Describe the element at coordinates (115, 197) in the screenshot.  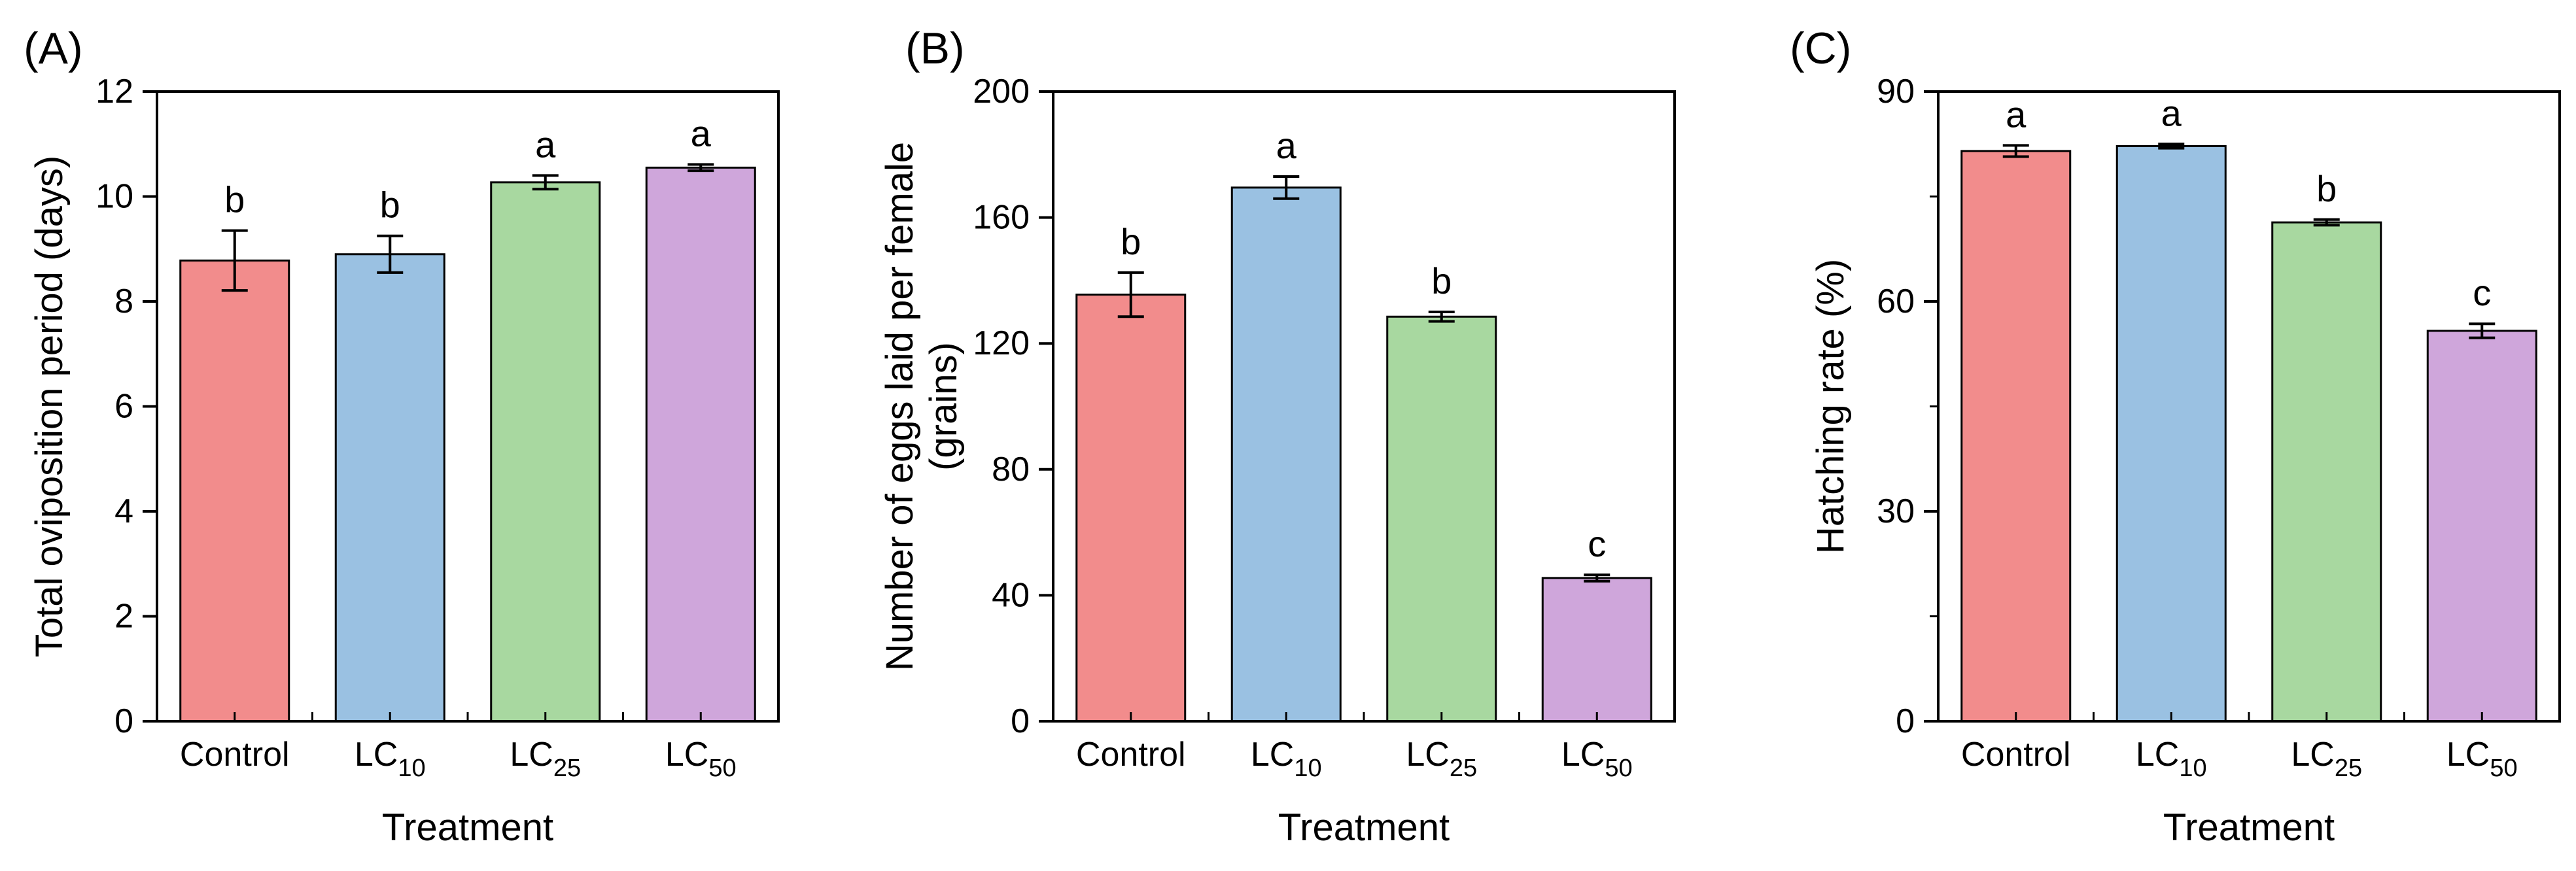
I see `y-tick-label: 10` at that location.